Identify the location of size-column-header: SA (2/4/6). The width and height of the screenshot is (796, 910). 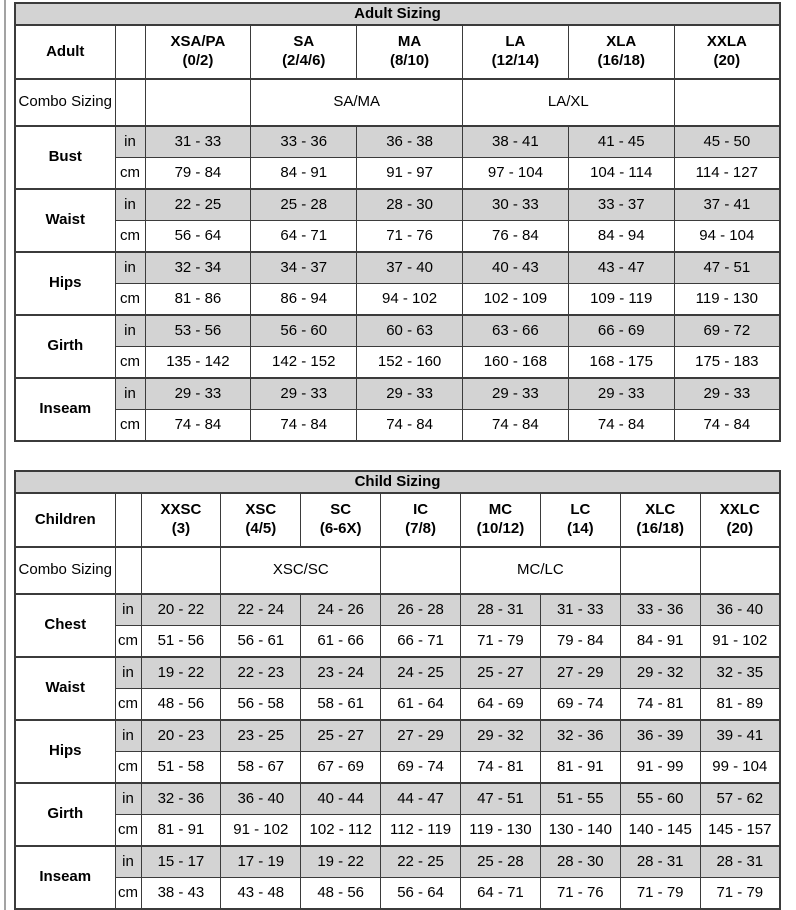
(304, 52).